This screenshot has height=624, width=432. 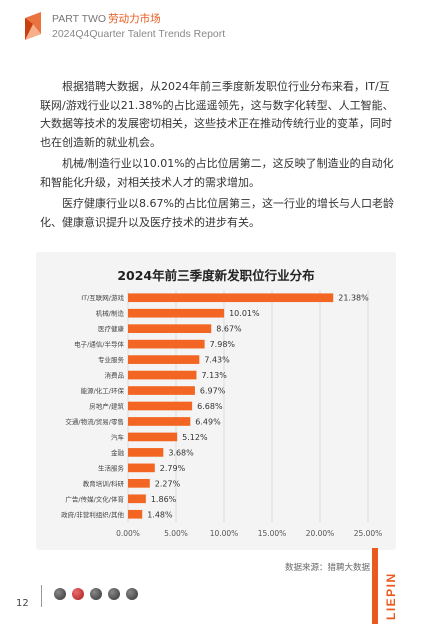 I want to click on brand-accent-bar, so click(x=375, y=586).